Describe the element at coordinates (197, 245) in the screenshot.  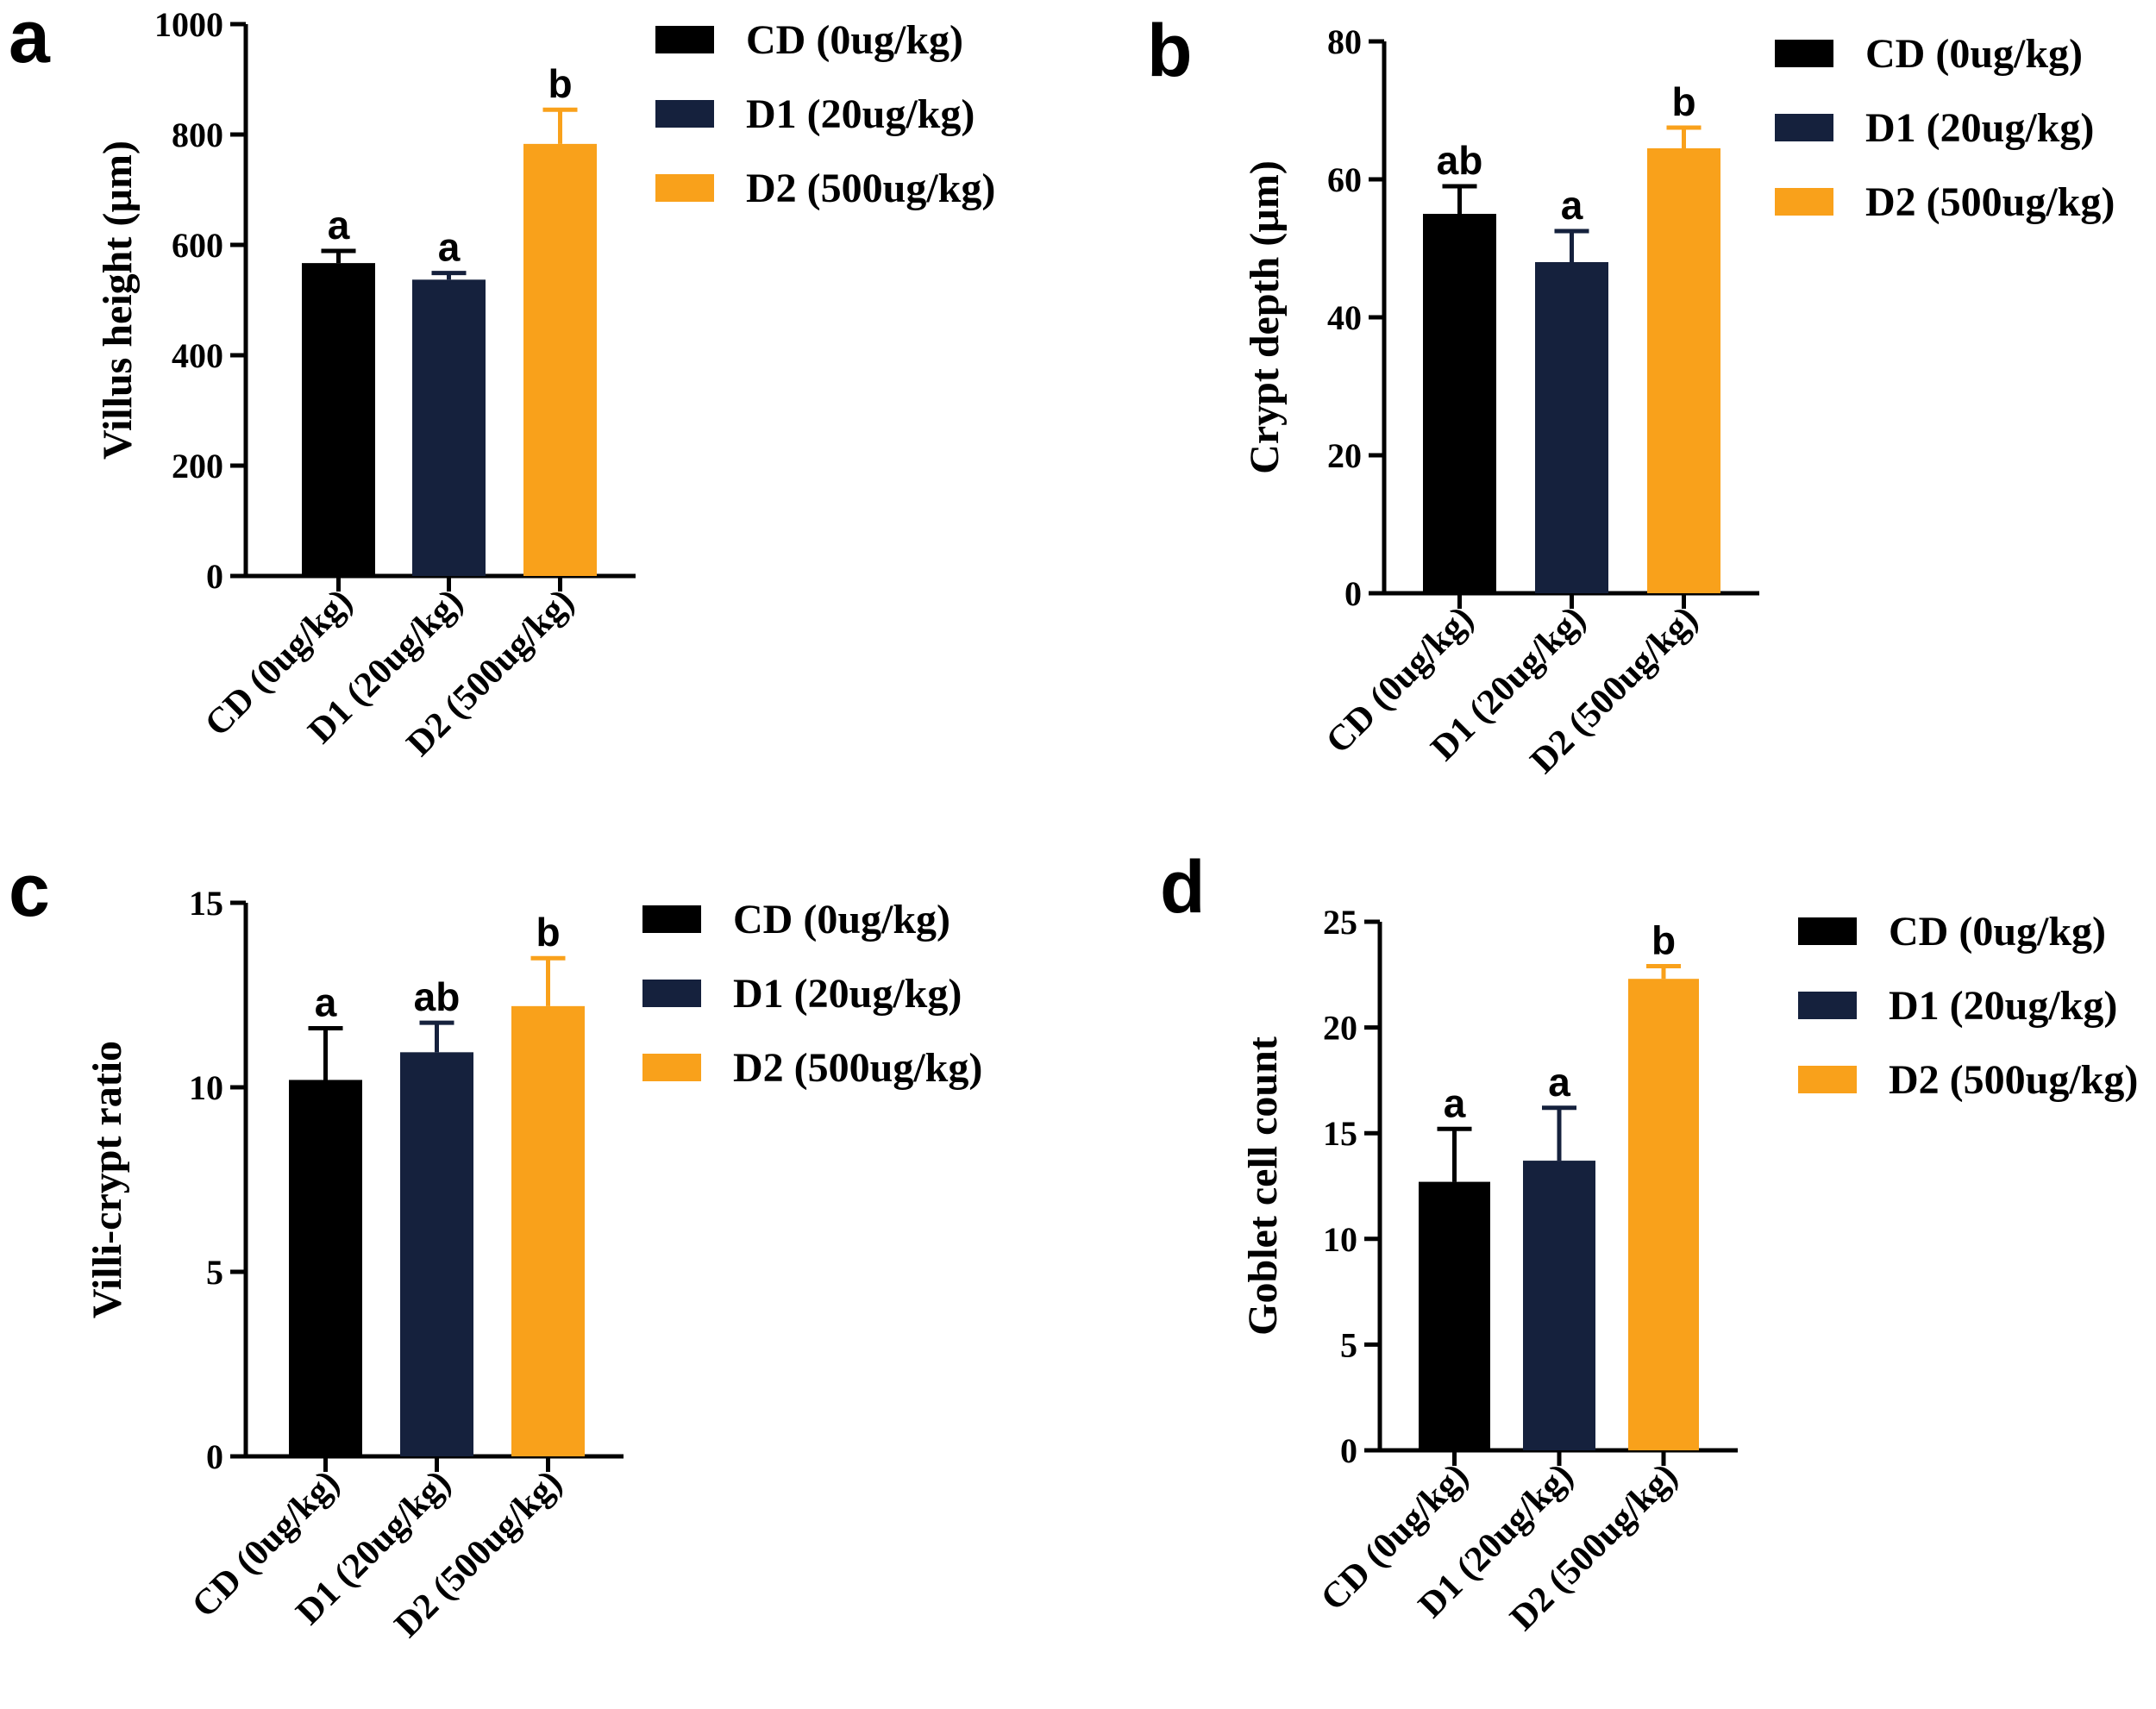
I see `y-tick-label: 600` at that location.